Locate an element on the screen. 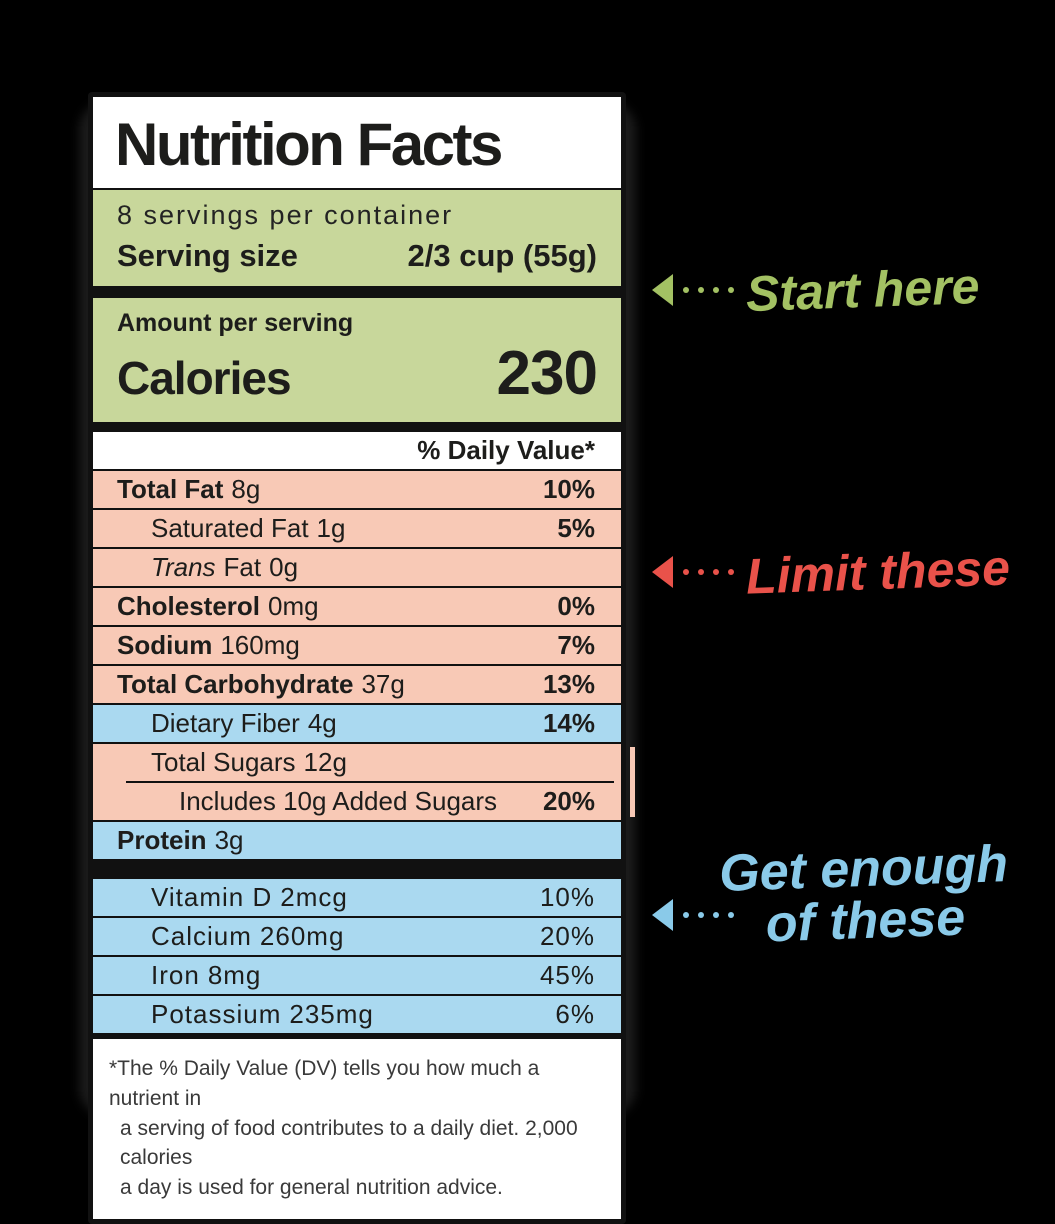 The image size is (1055, 1224). nutrient-name: Total Sugars 12g is located at coordinates (249, 762).